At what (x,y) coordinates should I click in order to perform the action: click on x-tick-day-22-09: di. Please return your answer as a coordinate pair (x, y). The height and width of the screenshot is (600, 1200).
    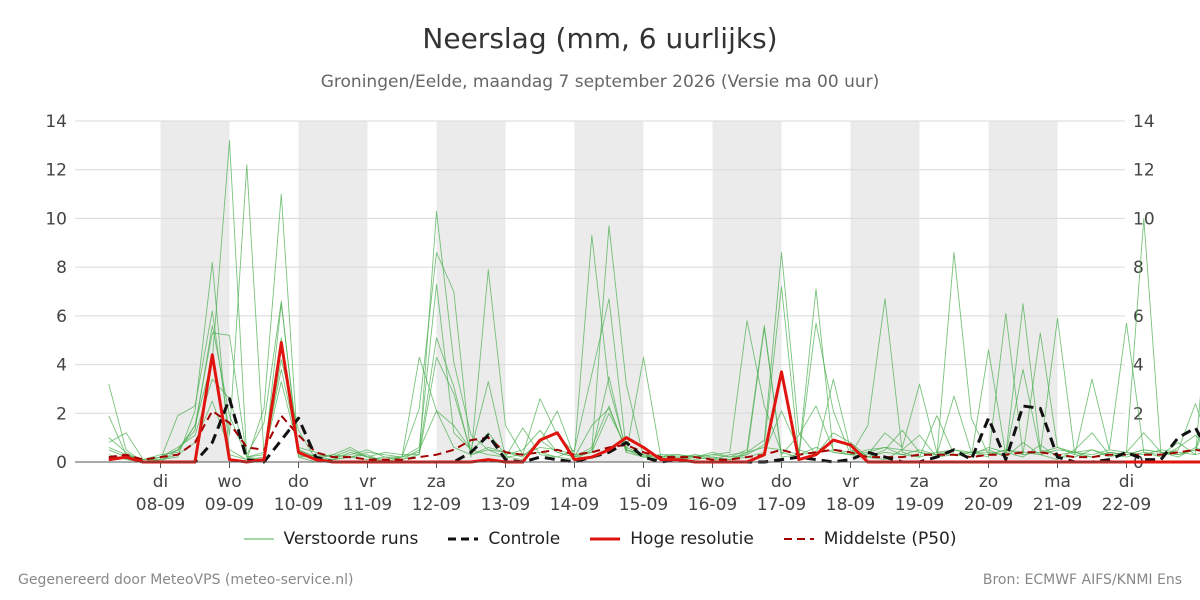
    Looking at the image, I should click on (1127, 482).